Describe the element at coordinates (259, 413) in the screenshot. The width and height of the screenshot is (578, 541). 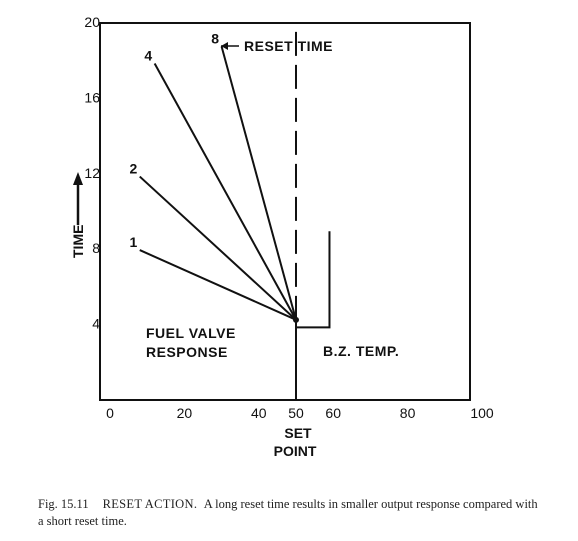
I see `x-tick-label: 40` at that location.